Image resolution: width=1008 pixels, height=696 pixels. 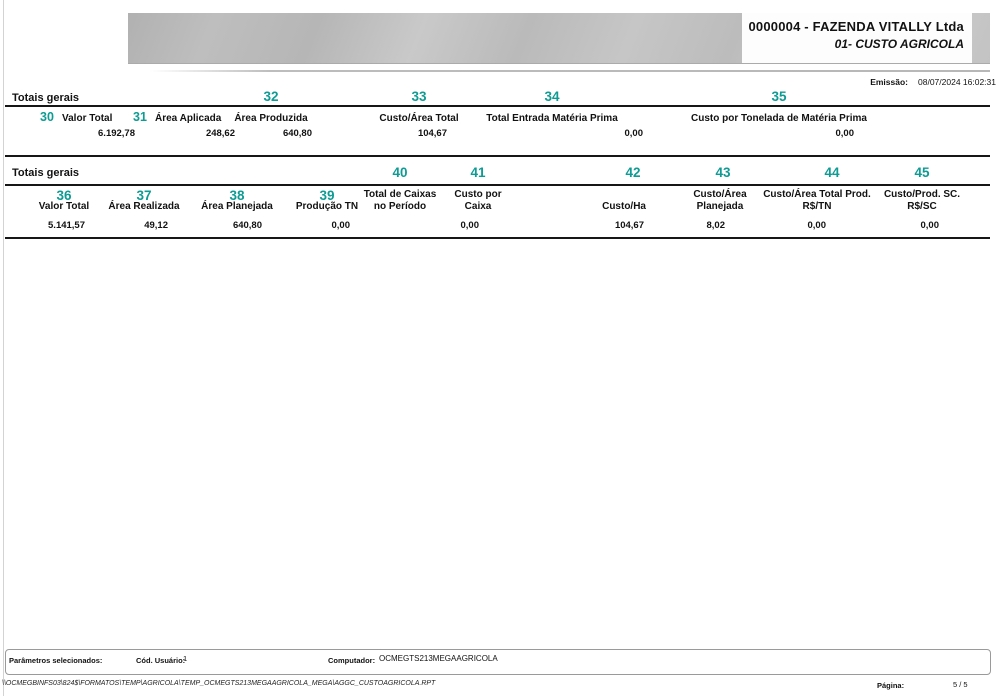 What do you see at coordinates (845, 133) in the screenshot?
I see `field-value-custo-tonelada-materia-prima: 0,00` at bounding box center [845, 133].